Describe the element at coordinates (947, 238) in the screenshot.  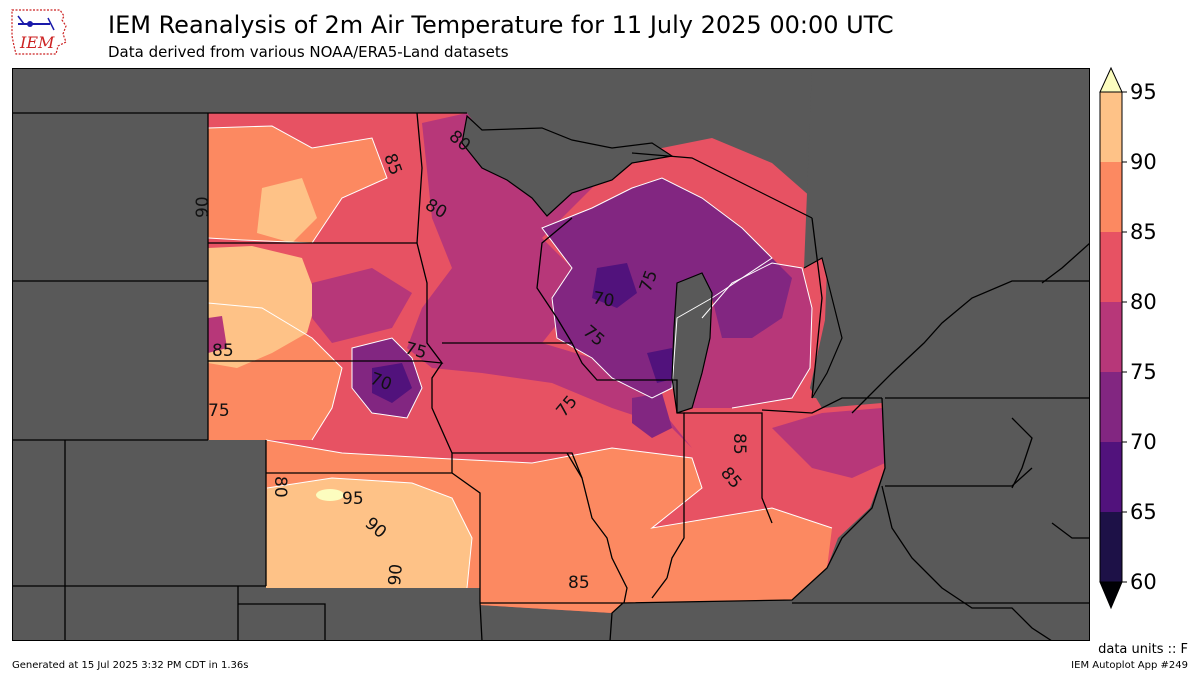
I see `lake-huron-erie` at that location.